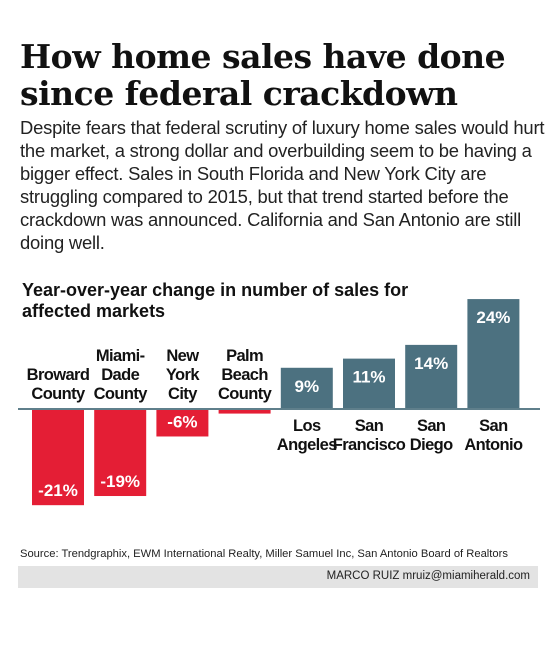 The width and height of the screenshot is (559, 646). Describe the element at coordinates (369, 426) in the screenshot. I see `category-label-5: San` at that location.